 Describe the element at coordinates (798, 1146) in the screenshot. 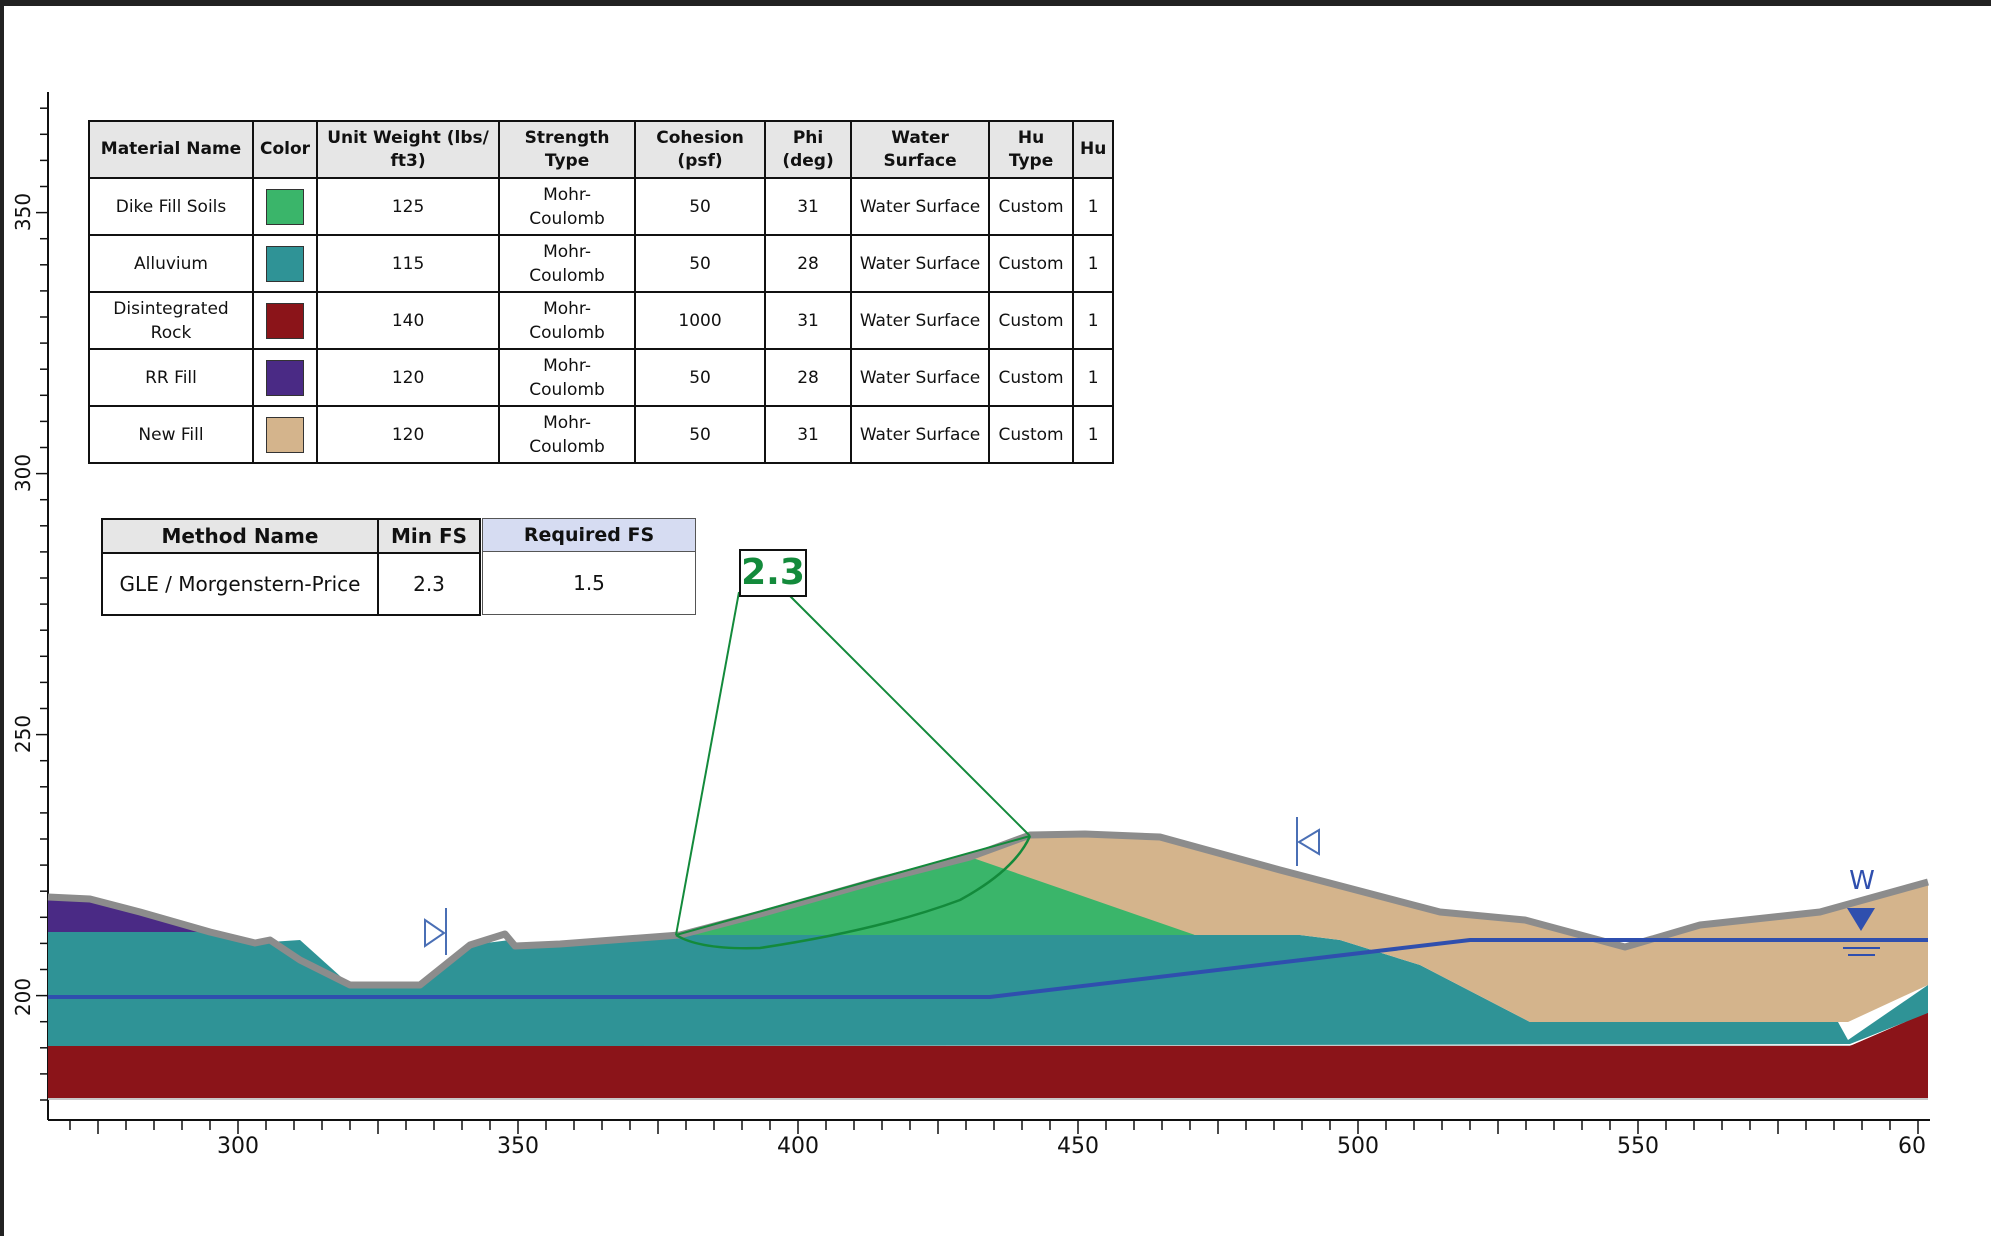

I see `x-tick-label-400: 400` at that location.